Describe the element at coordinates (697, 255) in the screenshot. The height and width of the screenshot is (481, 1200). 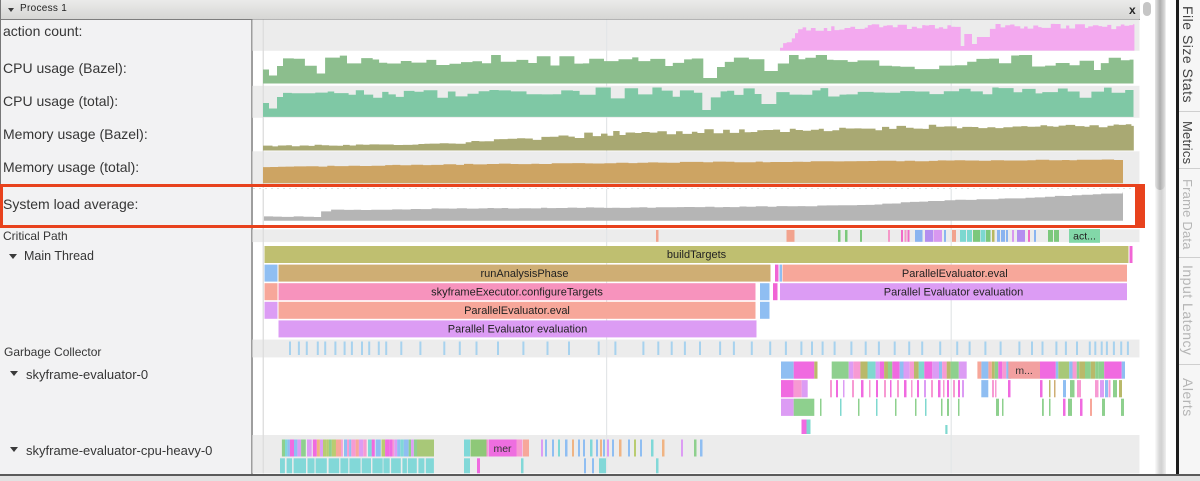
I see `svg-text: buildTargets` at that location.